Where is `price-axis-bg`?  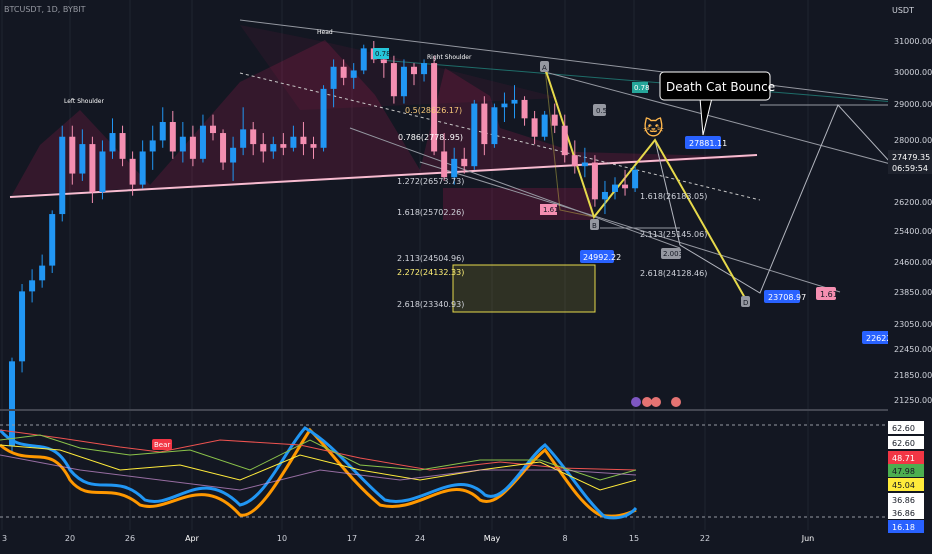 price-axis-bg is located at coordinates (910, 205).